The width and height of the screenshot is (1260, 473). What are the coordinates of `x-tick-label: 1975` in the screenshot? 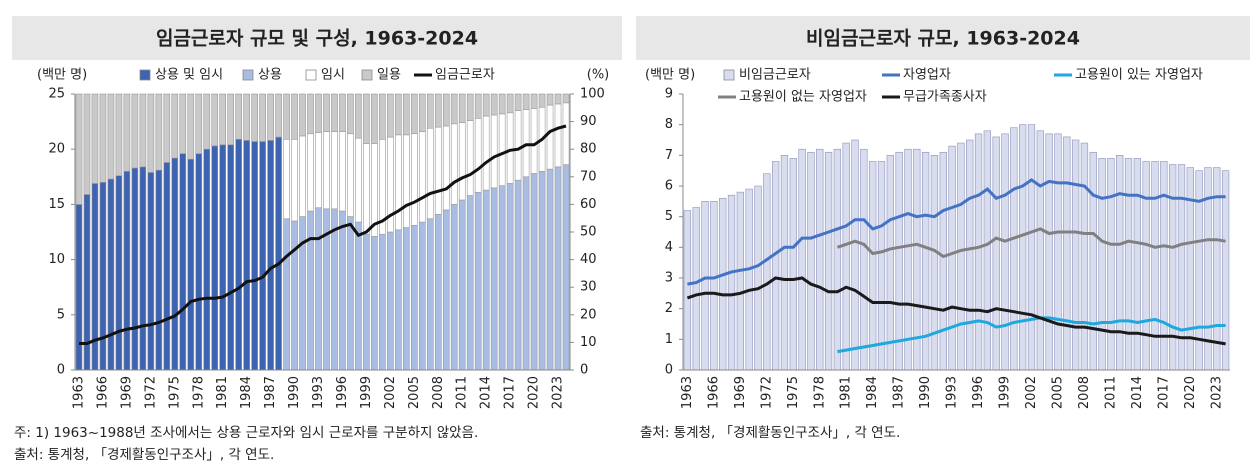 It's located at (174, 392).